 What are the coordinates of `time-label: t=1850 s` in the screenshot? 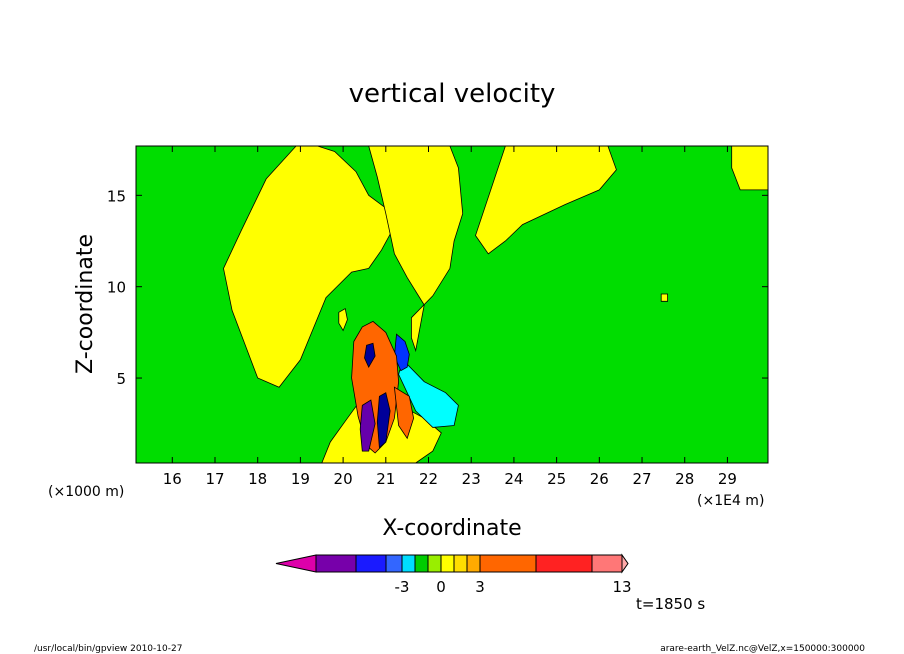 It's located at (670, 604).